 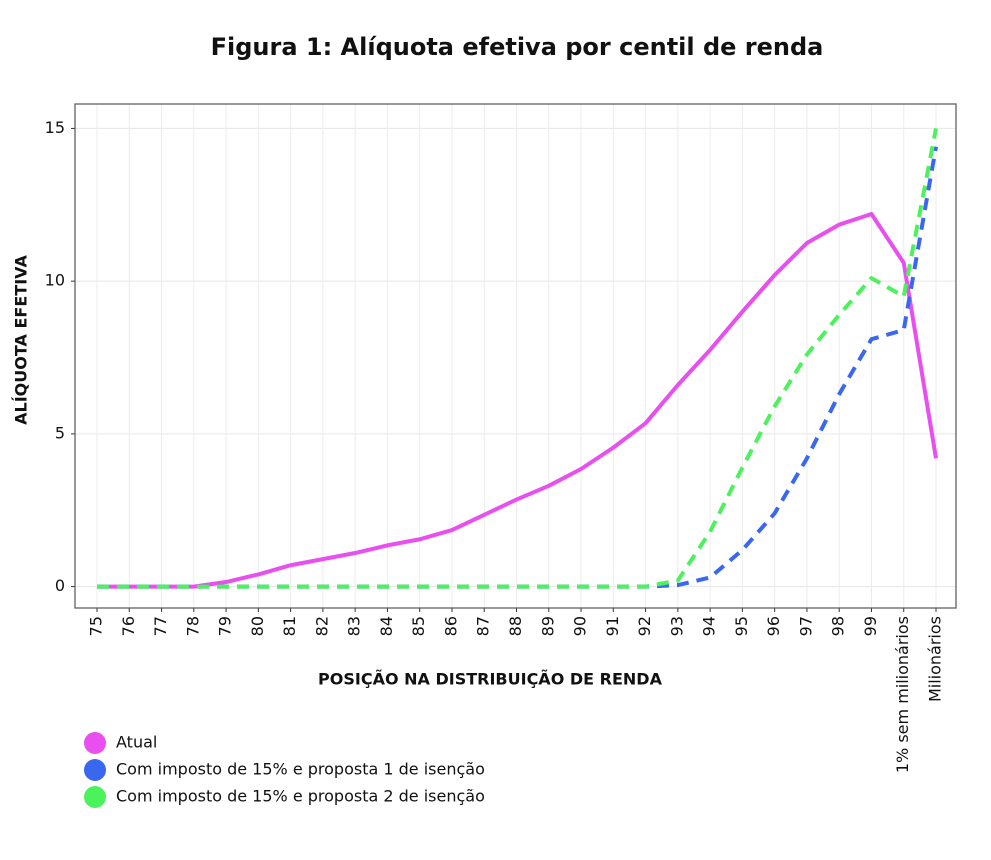 I want to click on x-tick-label: 76, so click(x=128, y=626).